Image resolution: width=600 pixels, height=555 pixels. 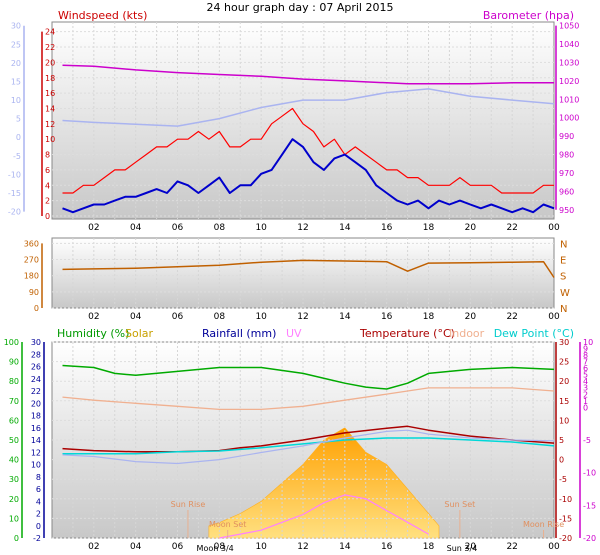 What do you see at coordinates (50, 78) in the screenshot?
I see `wind-left-tick-18: 18` at bounding box center [50, 78].